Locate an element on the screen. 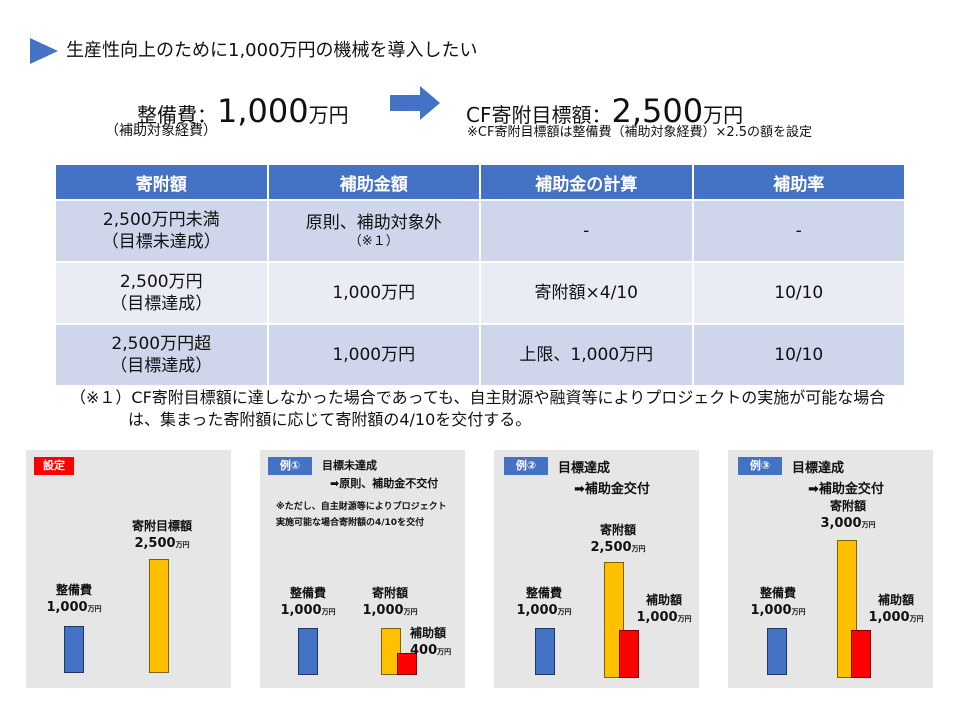 The width and height of the screenshot is (960, 720). cell-calc: 寄附額×4/10 is located at coordinates (586, 293).